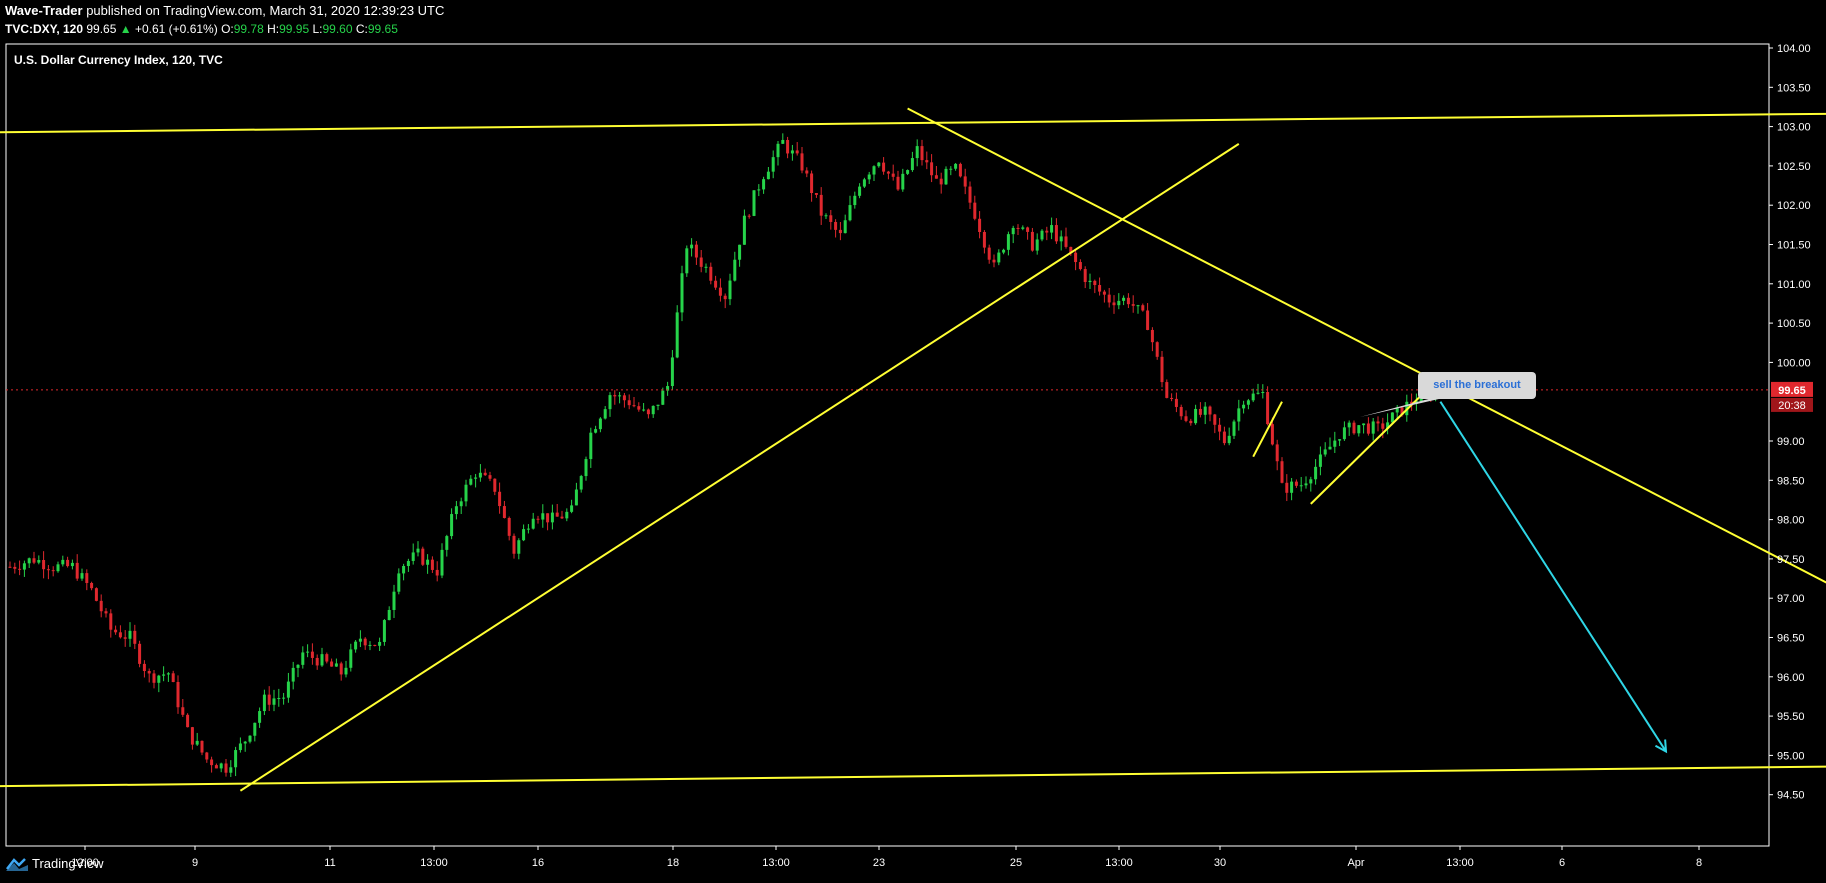  I want to click on low-value: 99.60, so click(337, 29).